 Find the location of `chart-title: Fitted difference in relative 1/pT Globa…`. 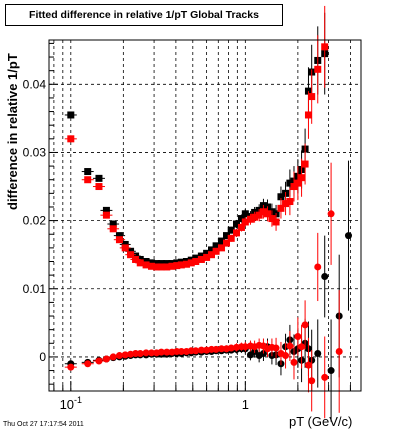

chart-title: Fitted difference in relative 1/pT Globa… is located at coordinates (144, 15).